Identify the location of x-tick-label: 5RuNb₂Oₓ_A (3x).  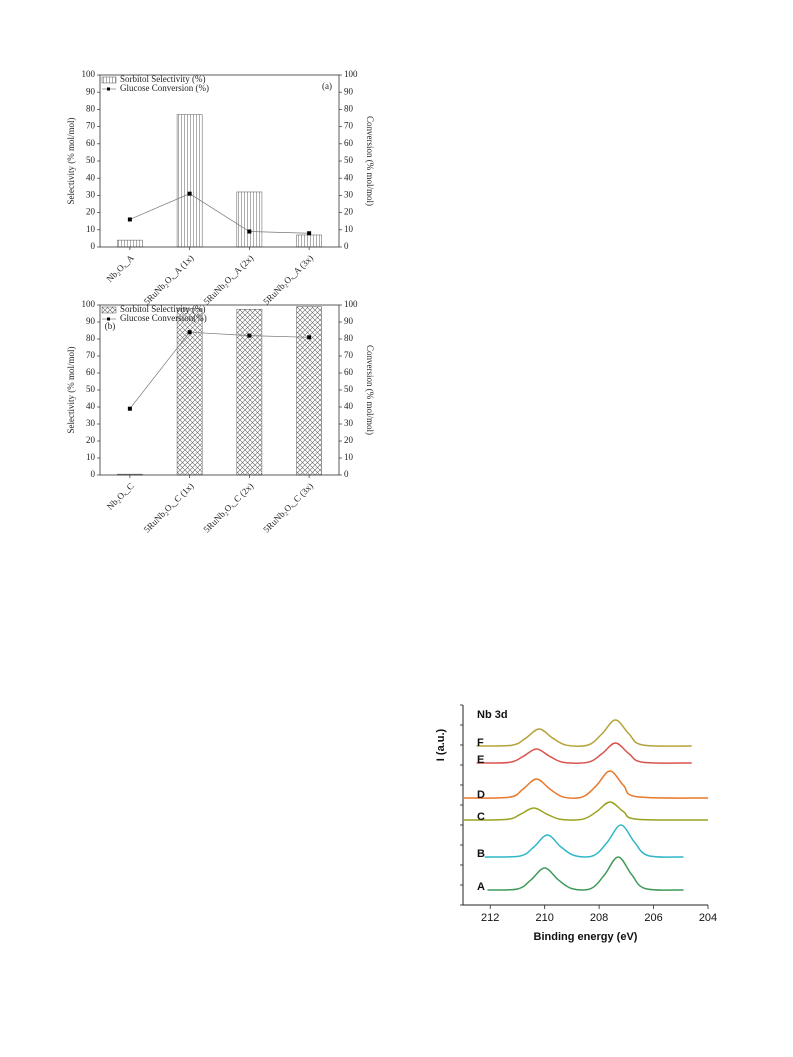
(288, 280).